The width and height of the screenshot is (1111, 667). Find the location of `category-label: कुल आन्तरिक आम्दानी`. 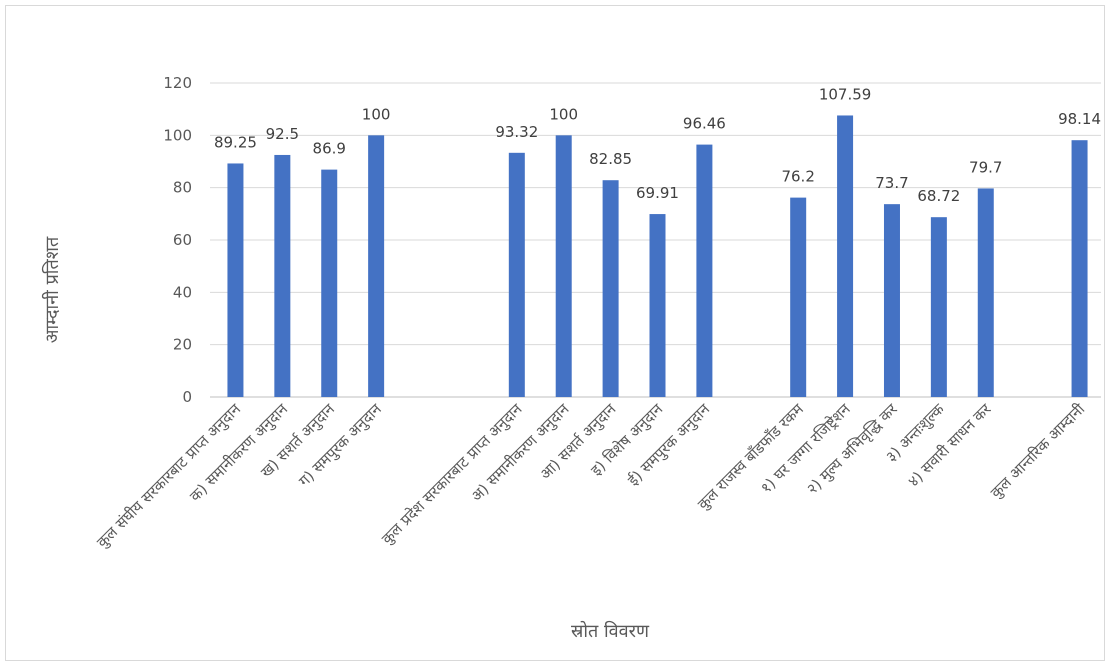

category-label: कुल आन्तरिक आम्दानी is located at coordinates (1038, 450).